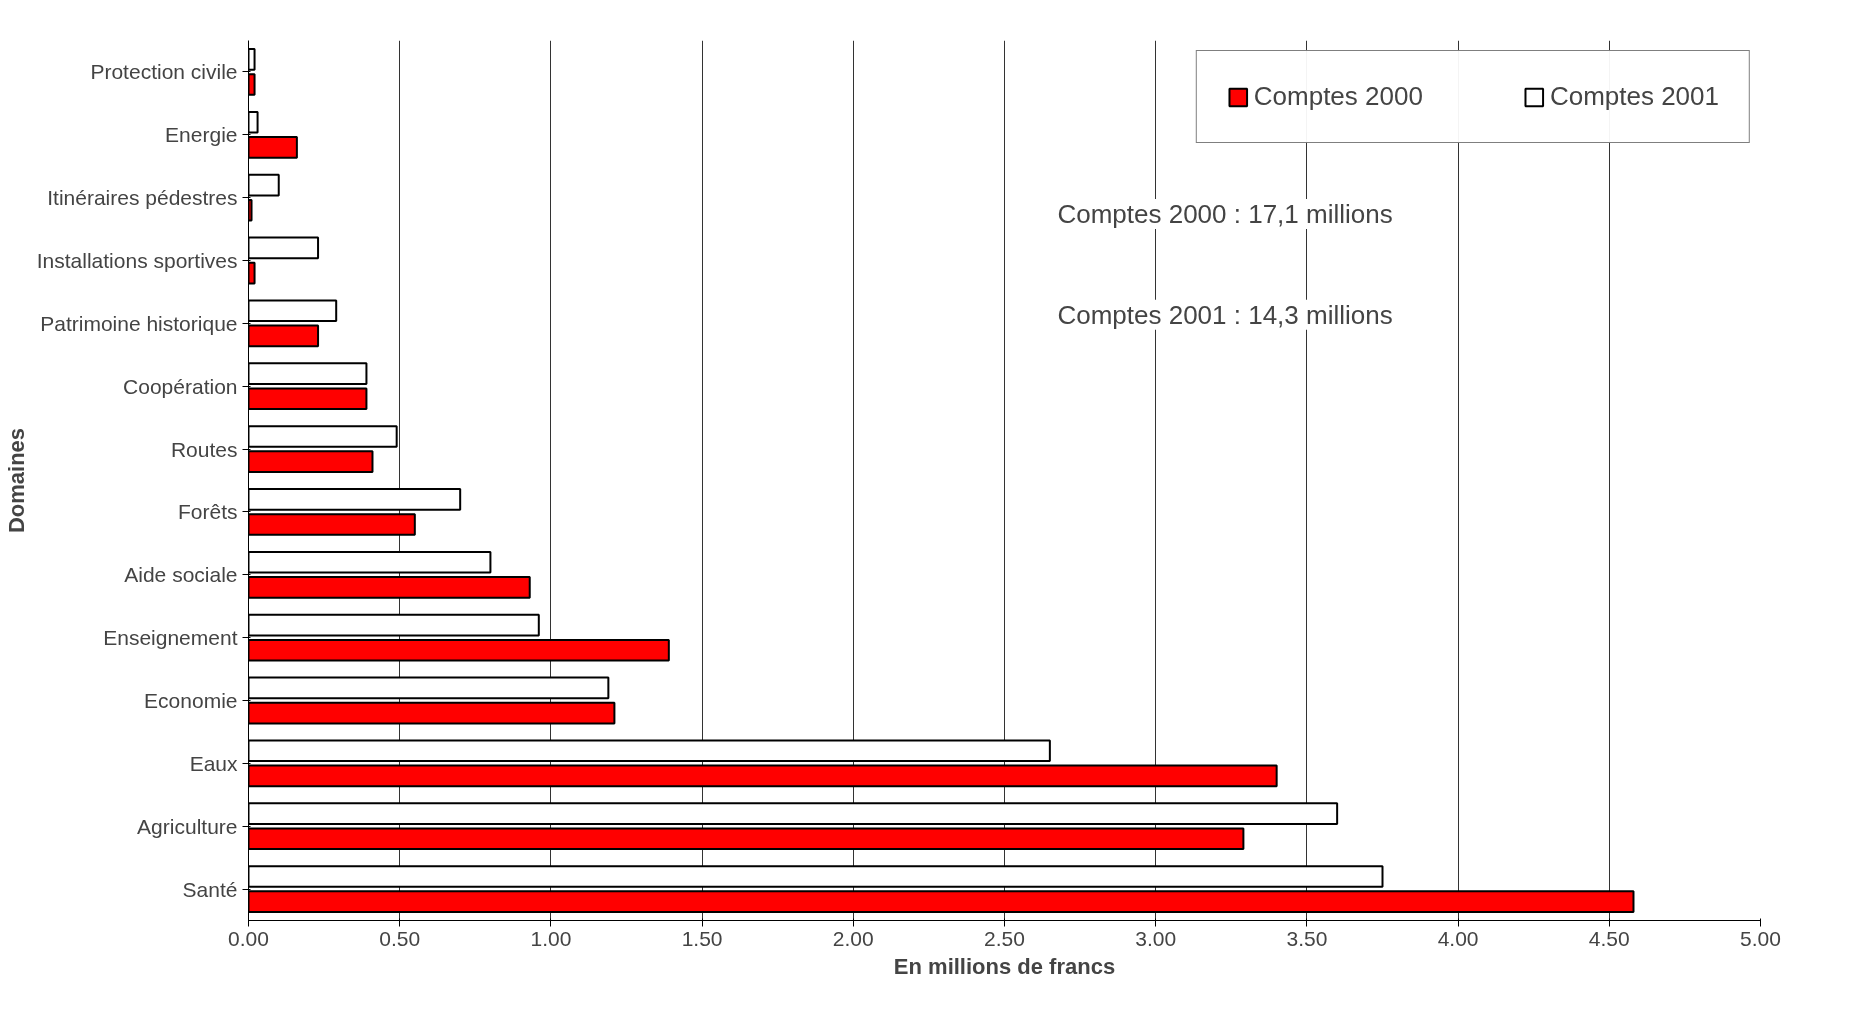 This screenshot has height=1017, width=1859. What do you see at coordinates (16, 480) in the screenshot?
I see `y-axis-title: Domaines` at bounding box center [16, 480].